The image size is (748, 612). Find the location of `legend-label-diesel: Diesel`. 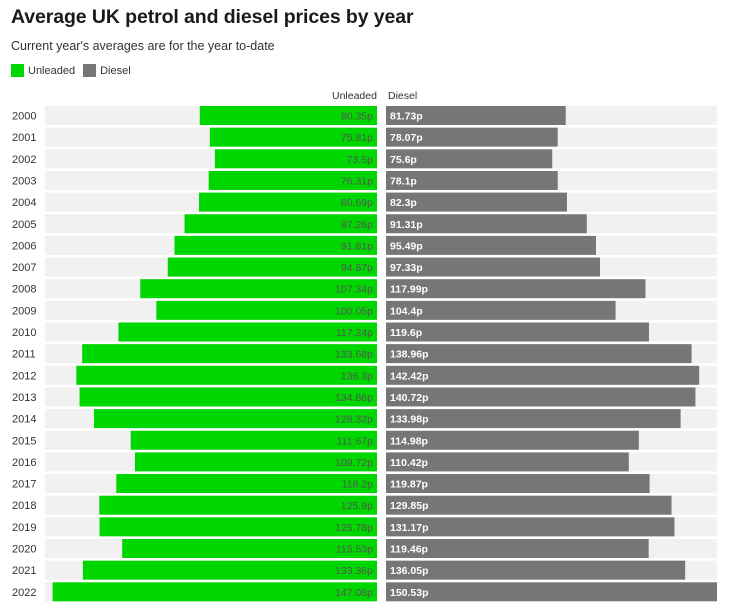

legend-label-diesel: Diesel is located at coordinates (115, 70).